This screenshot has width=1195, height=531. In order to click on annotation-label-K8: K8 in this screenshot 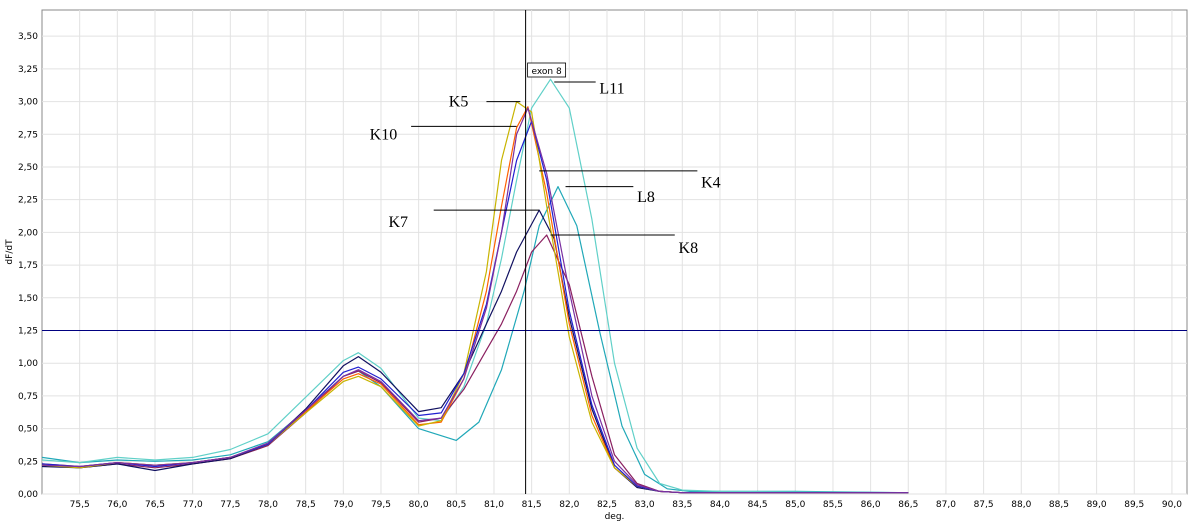, I will do `click(689, 248)`.